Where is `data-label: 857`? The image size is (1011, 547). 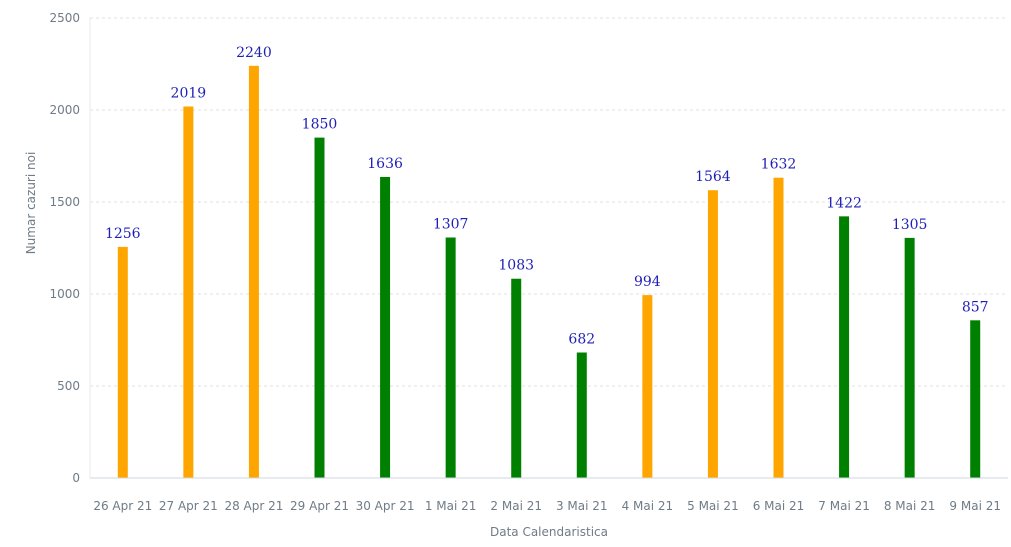
data-label: 857 is located at coordinates (975, 307).